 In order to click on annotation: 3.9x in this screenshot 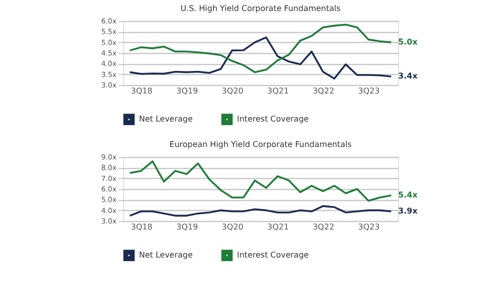, I will do `click(408, 211)`.